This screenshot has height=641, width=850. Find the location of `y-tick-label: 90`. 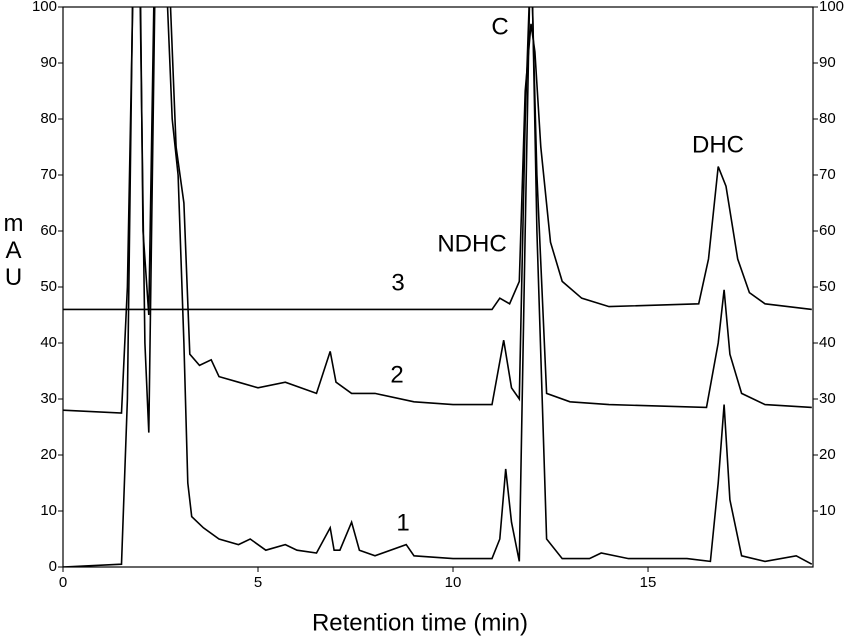

y-tick-label: 90 is located at coordinates (48, 62).